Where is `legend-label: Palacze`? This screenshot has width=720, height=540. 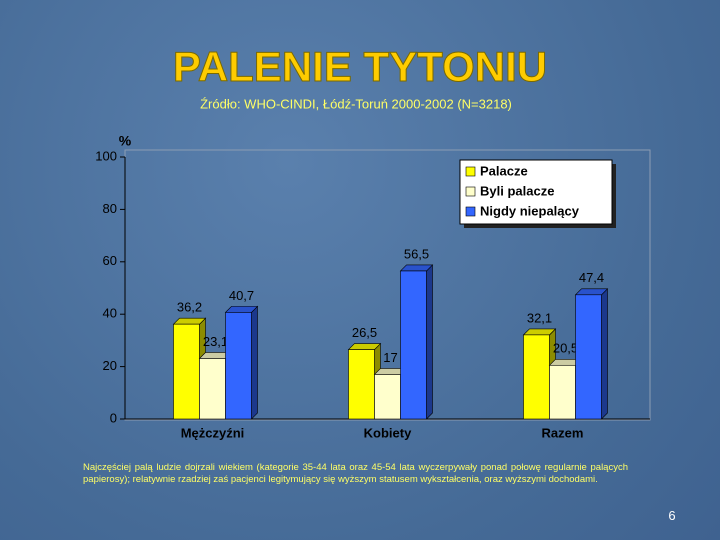
legend-label: Palacze is located at coordinates (504, 170).